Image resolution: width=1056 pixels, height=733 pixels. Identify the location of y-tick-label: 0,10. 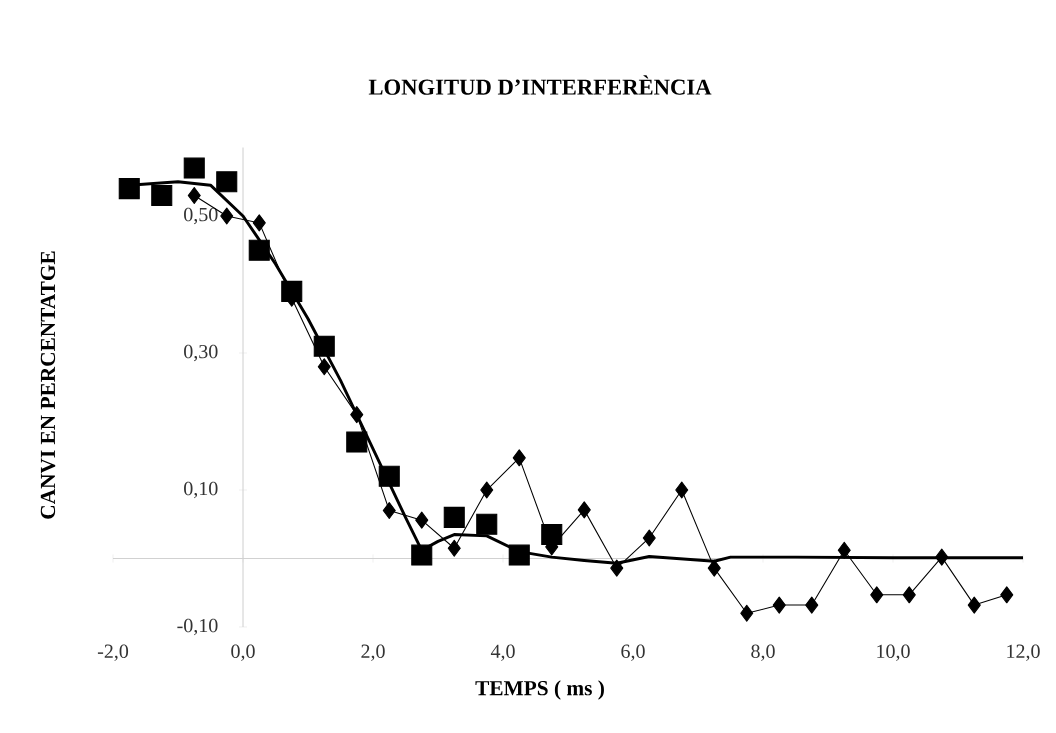
(201, 490).